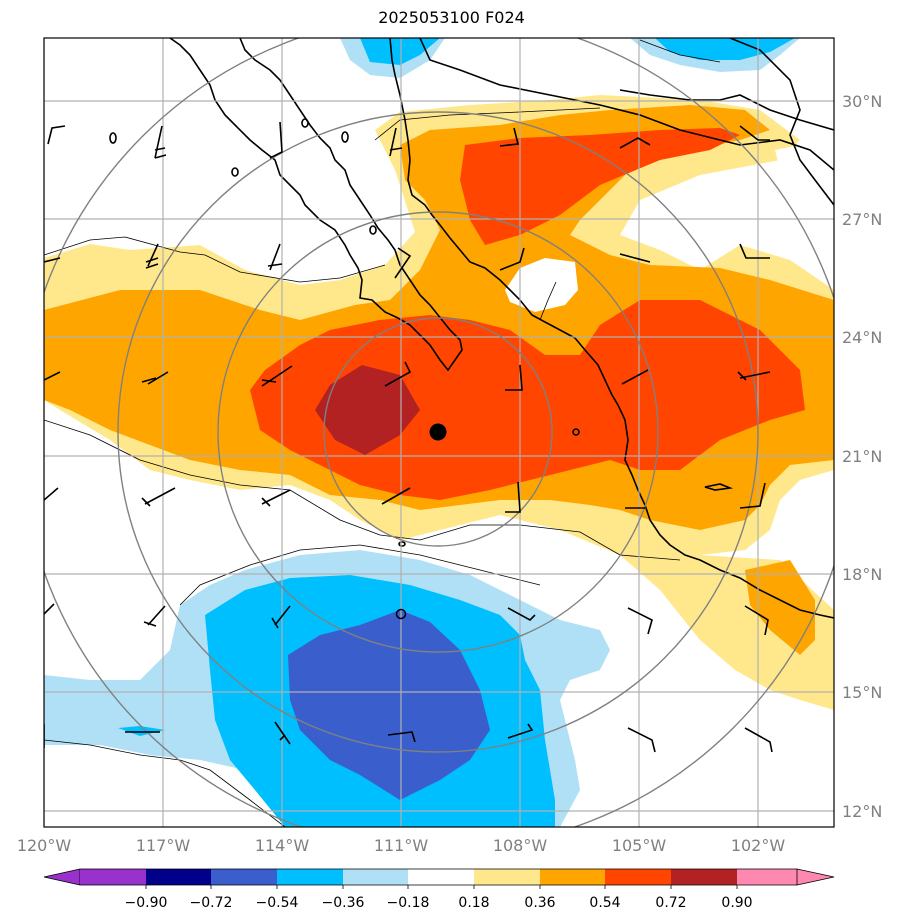 This screenshot has width=903, height=924. I want to click on colorbar-under-triangle, so click(62, 877).